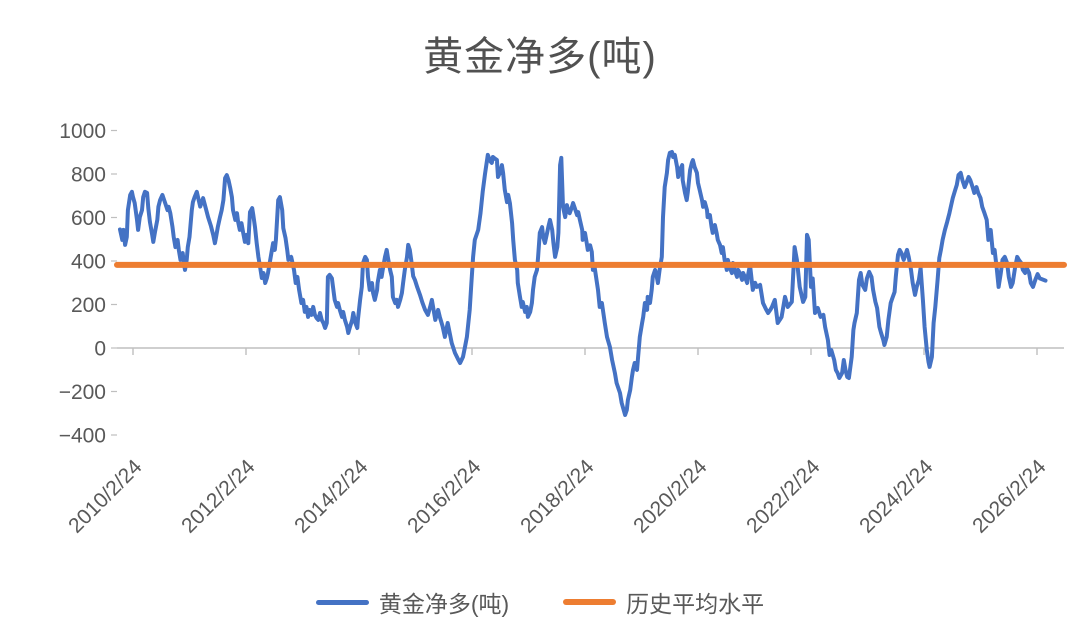 The image size is (1080, 639). Describe the element at coordinates (444, 604) in the screenshot. I see `legend-label-net-long: 黄金净多(吨)` at that location.